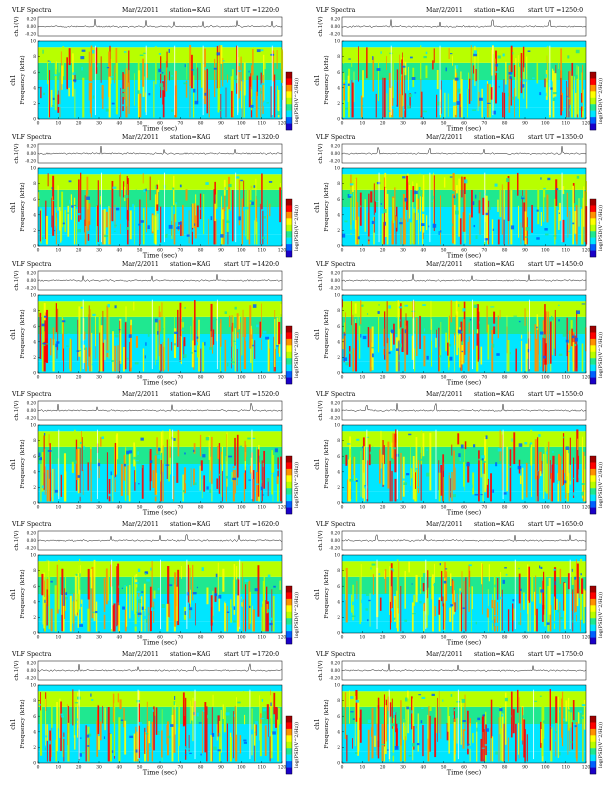 The image size is (612, 792). Describe the element at coordinates (494, 654) in the screenshot. I see `panel-station: station=KAG` at that location.